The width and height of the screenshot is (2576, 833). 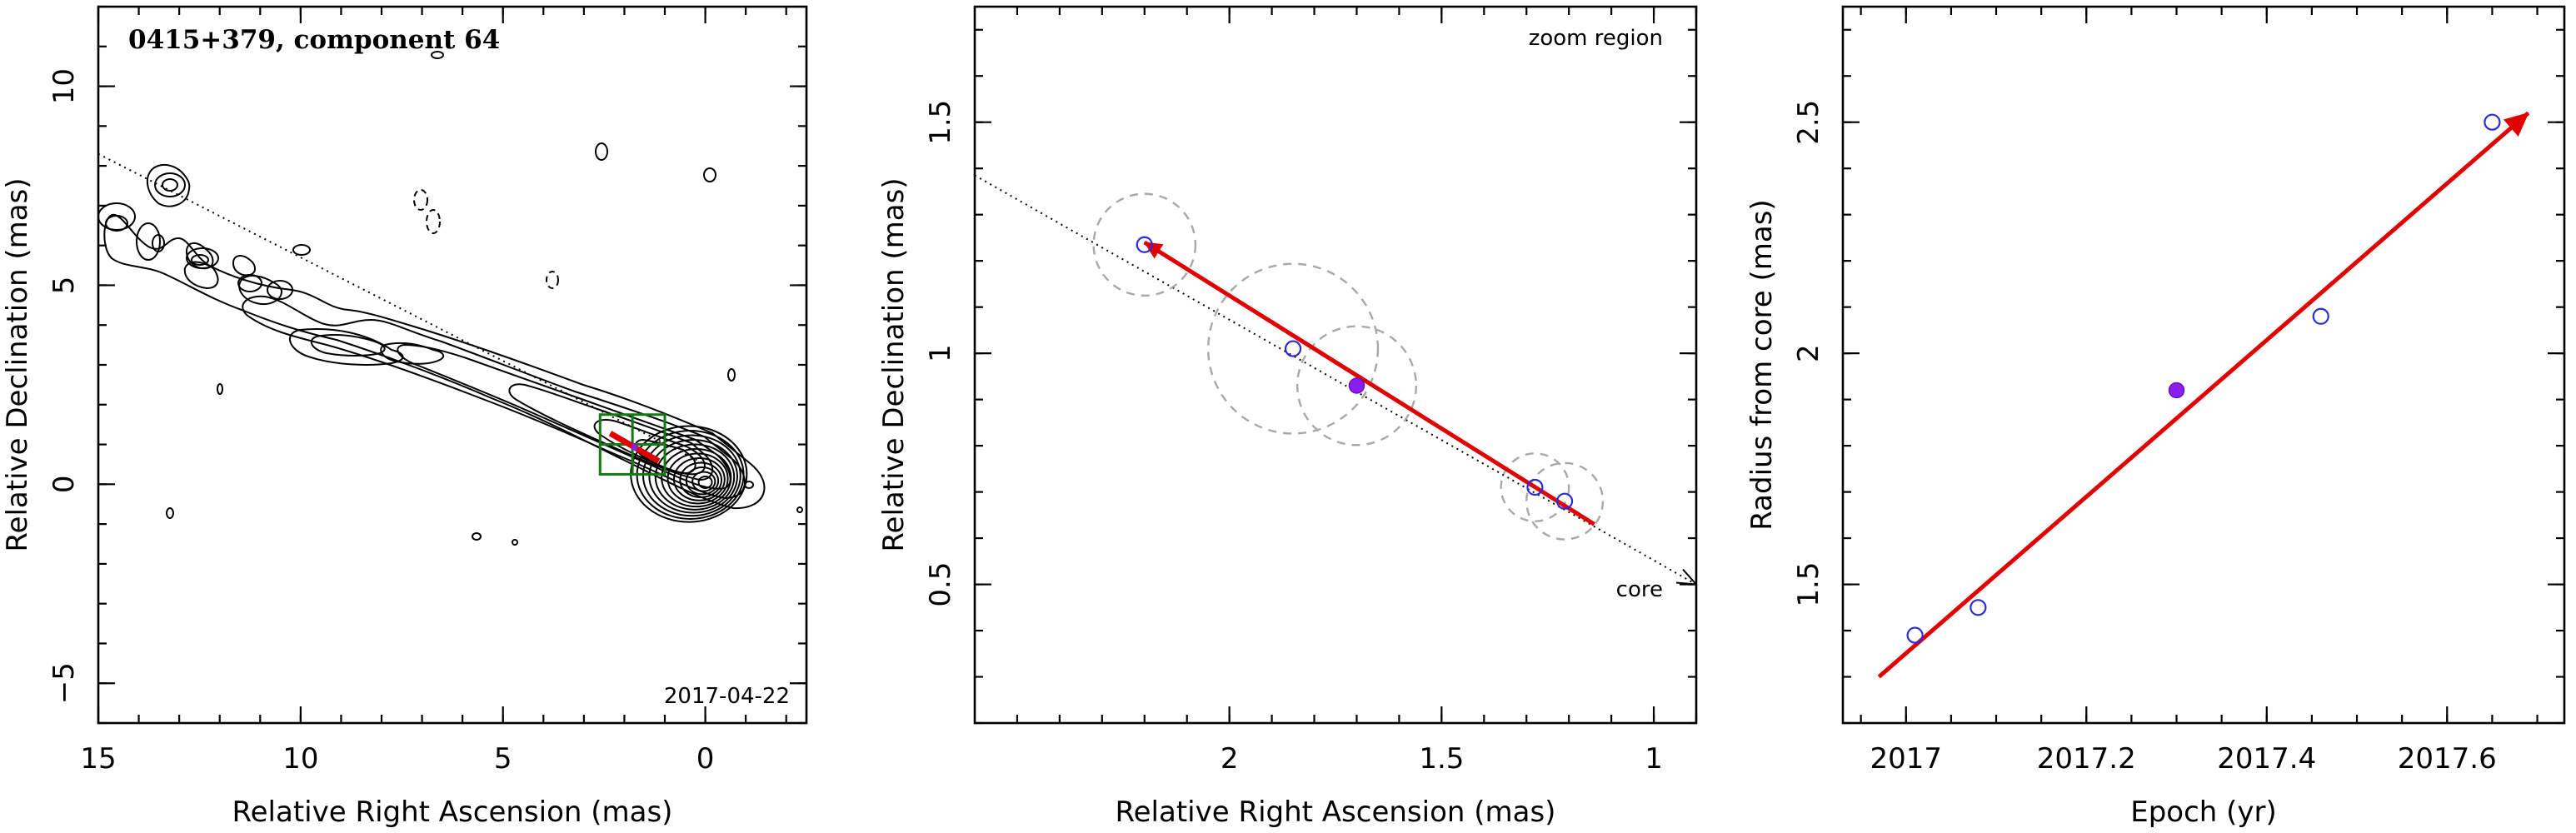 What do you see at coordinates (2203, 812) in the screenshot?
I see `x-axis-label: Epoch (yr)` at bounding box center [2203, 812].